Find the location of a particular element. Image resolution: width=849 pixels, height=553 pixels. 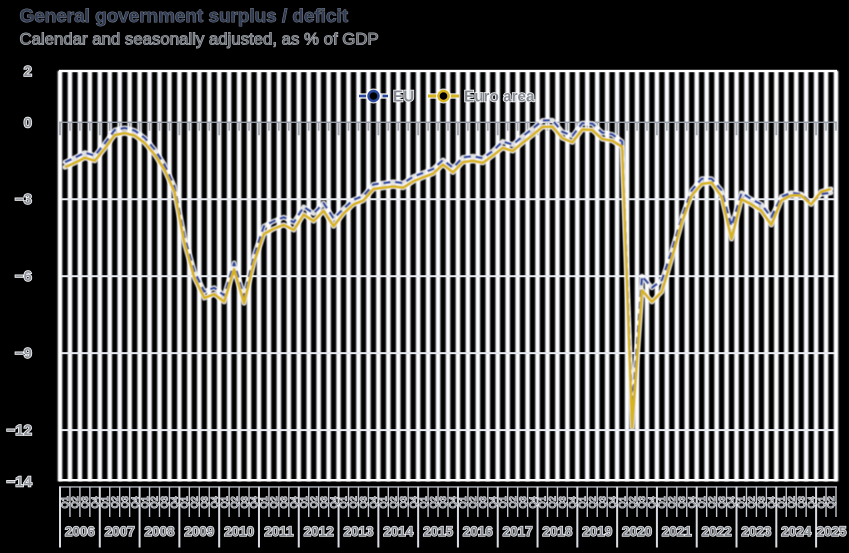

svg-text: 2018 is located at coordinates (557, 531).